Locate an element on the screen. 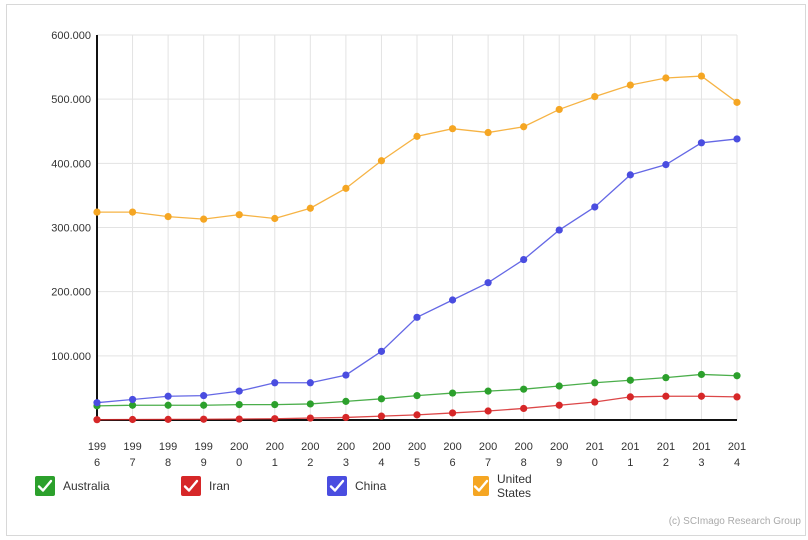 The height and width of the screenshot is (540, 808). y-tick-label: 200.000 is located at coordinates (71, 293).